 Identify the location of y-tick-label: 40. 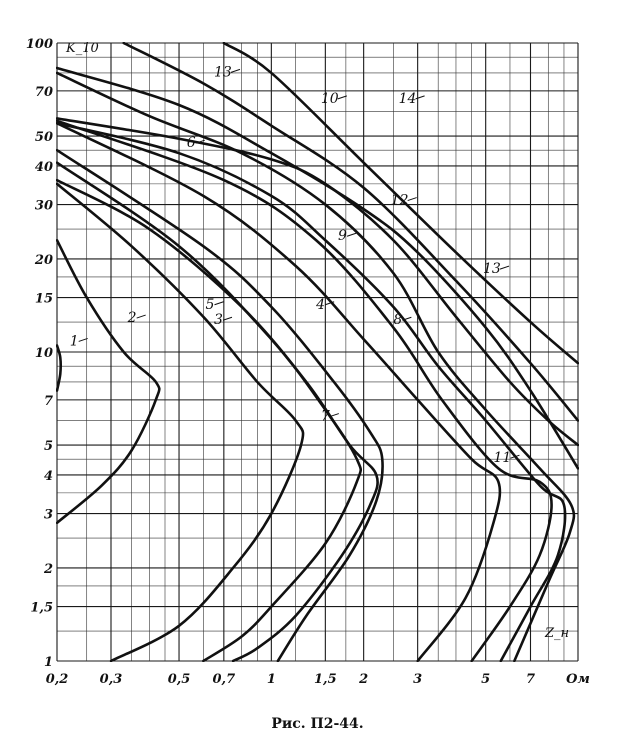
(44, 167).